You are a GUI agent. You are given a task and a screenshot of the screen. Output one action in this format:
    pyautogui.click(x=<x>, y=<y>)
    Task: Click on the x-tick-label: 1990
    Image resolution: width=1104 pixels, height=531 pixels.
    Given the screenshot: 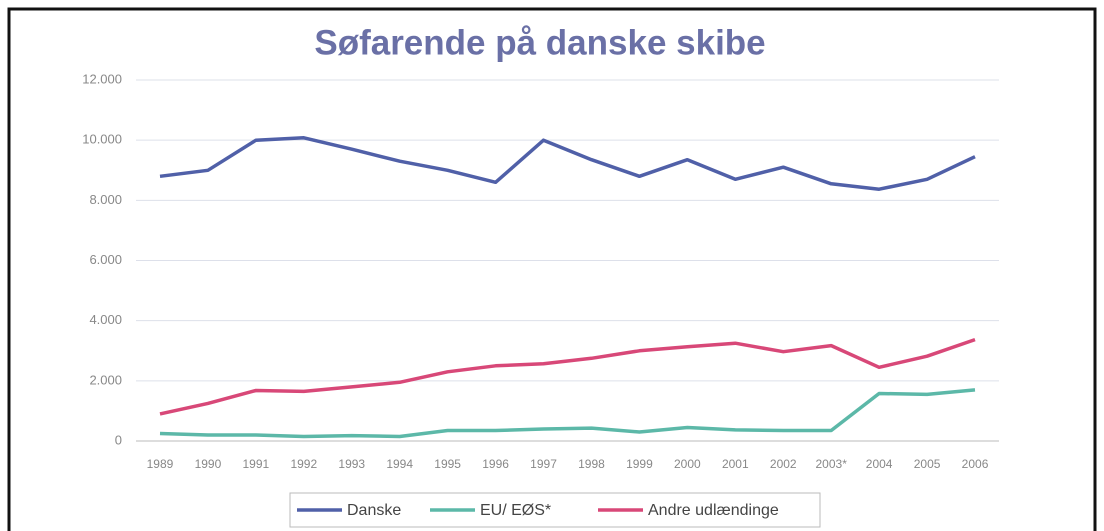 What is the action you would take?
    pyautogui.click(x=208, y=464)
    